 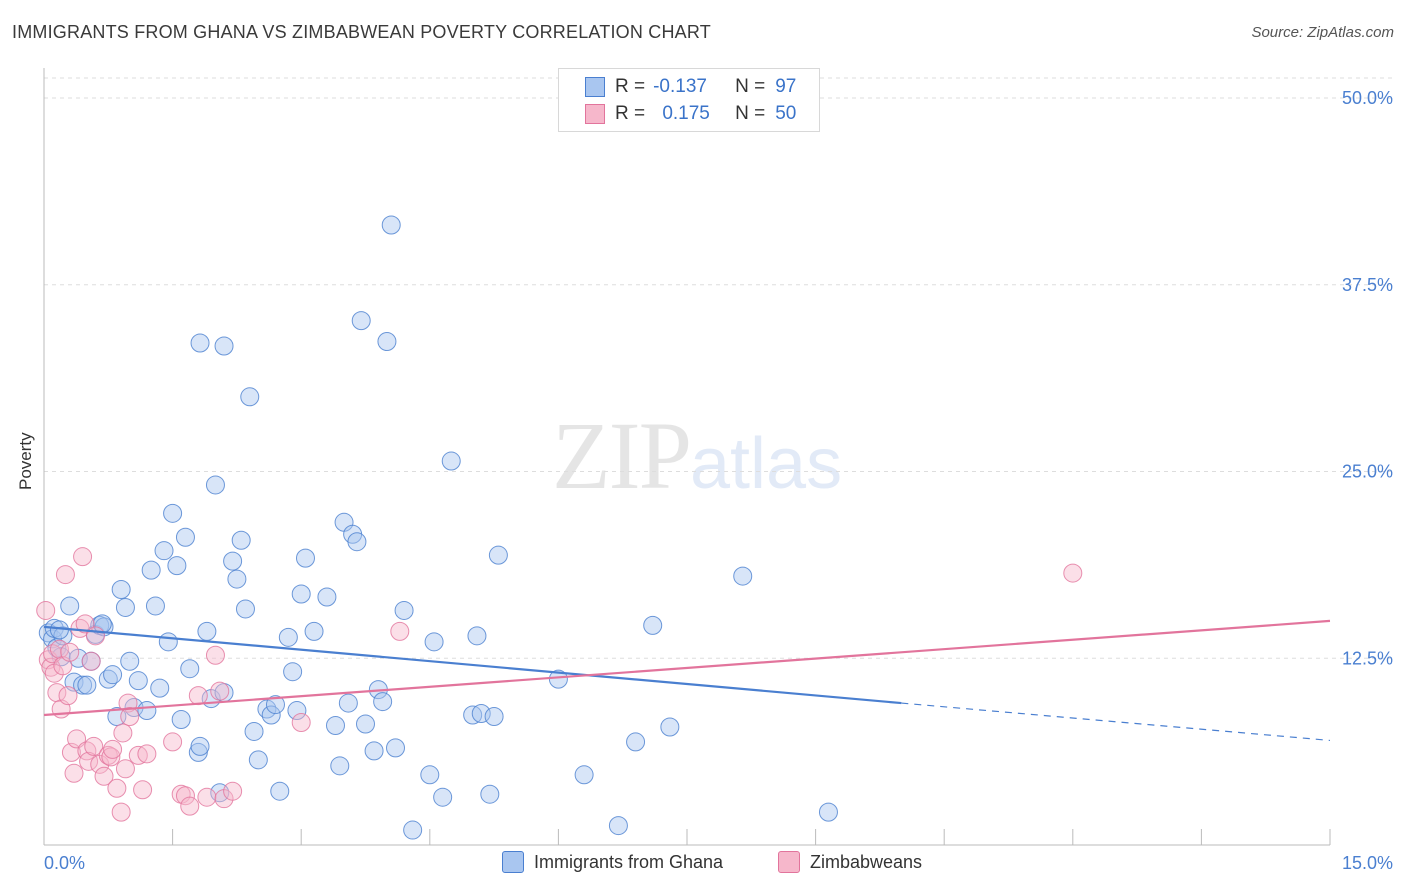 I want to click on n-value: 50, so click(x=786, y=113).